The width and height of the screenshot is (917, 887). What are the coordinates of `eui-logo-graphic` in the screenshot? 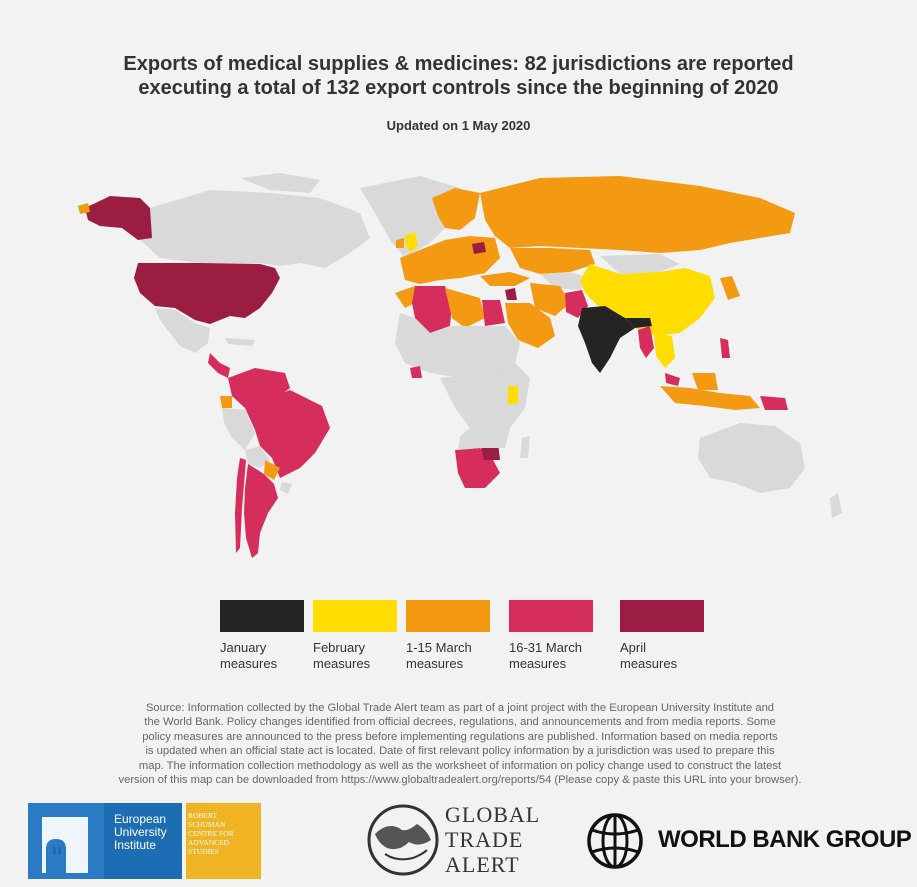 It's located at (144, 841).